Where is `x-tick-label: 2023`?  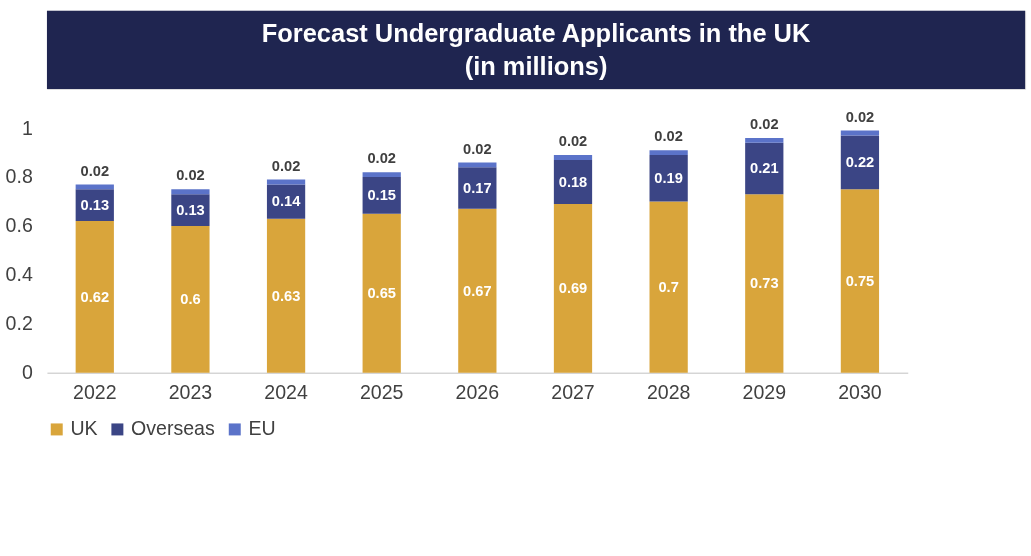 x-tick-label: 2023 is located at coordinates (190, 391).